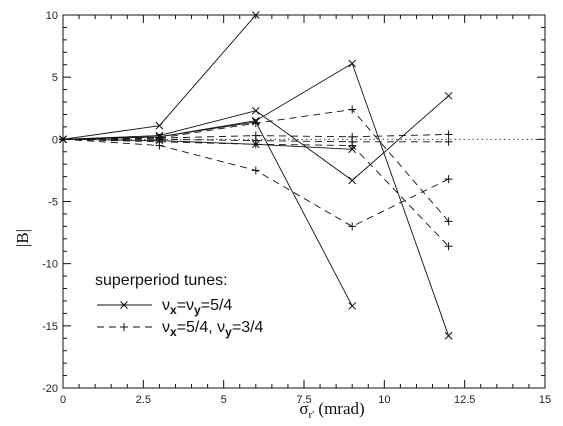 The image size is (563, 426). I want to click on legend-label-part: =ν, so click(185, 305).